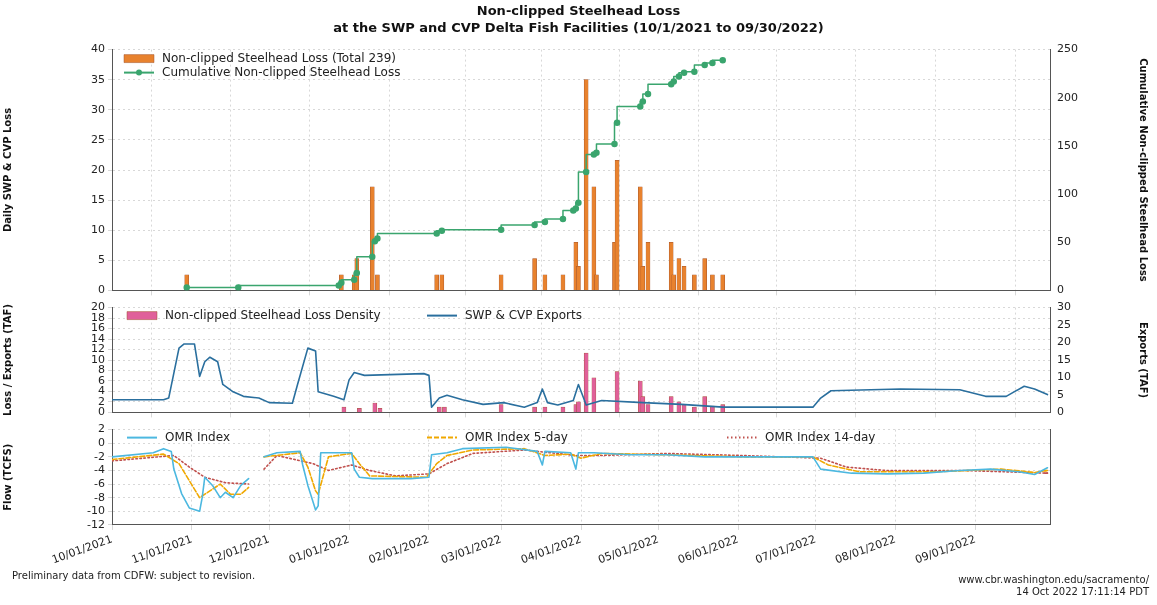  What do you see at coordinates (578, 10) in the screenshot?
I see `chart-title: Non-clipped Steelhead Loss` at bounding box center [578, 10].